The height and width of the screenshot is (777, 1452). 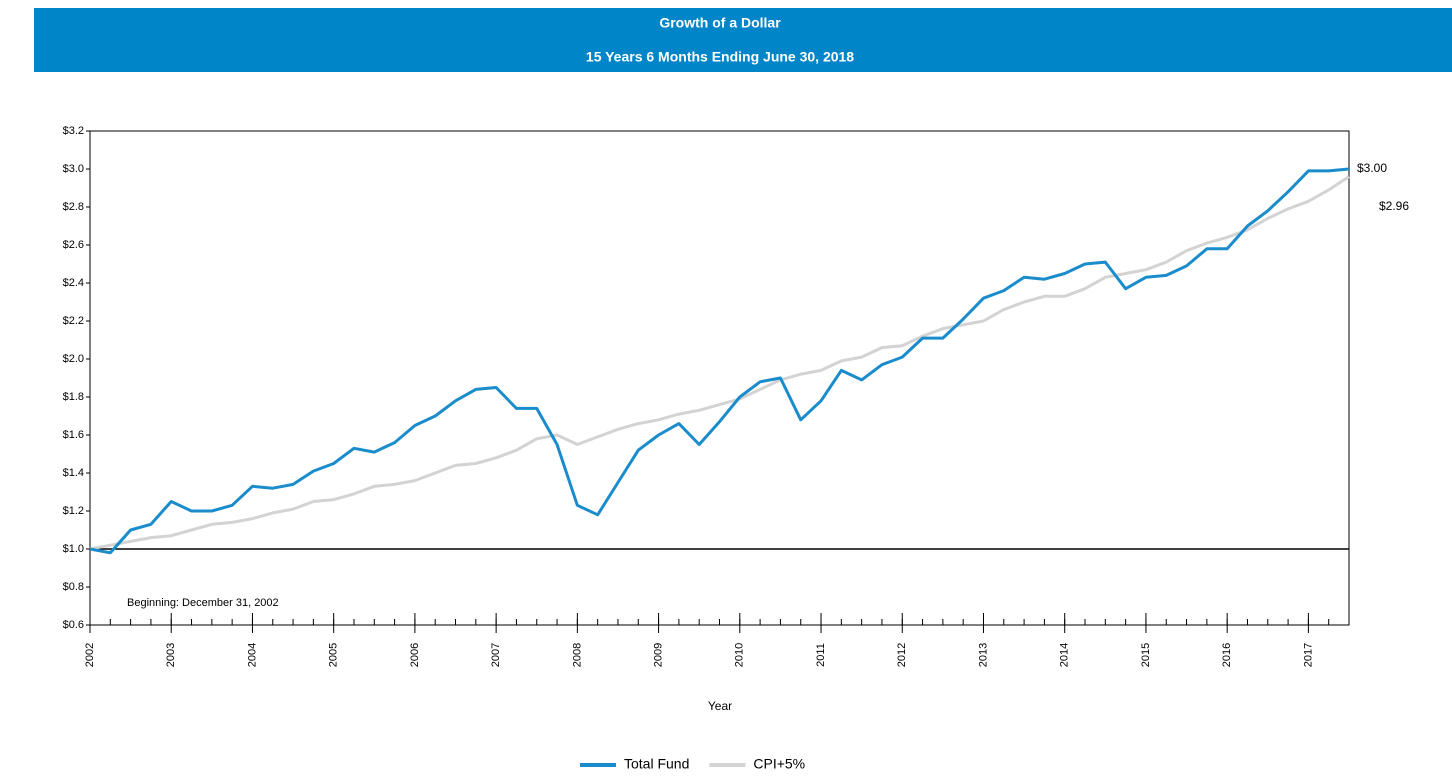 What do you see at coordinates (720, 57) in the screenshot?
I see `chart-subtitle: 15 Years 6 Months Ending June 30, 2018` at bounding box center [720, 57].